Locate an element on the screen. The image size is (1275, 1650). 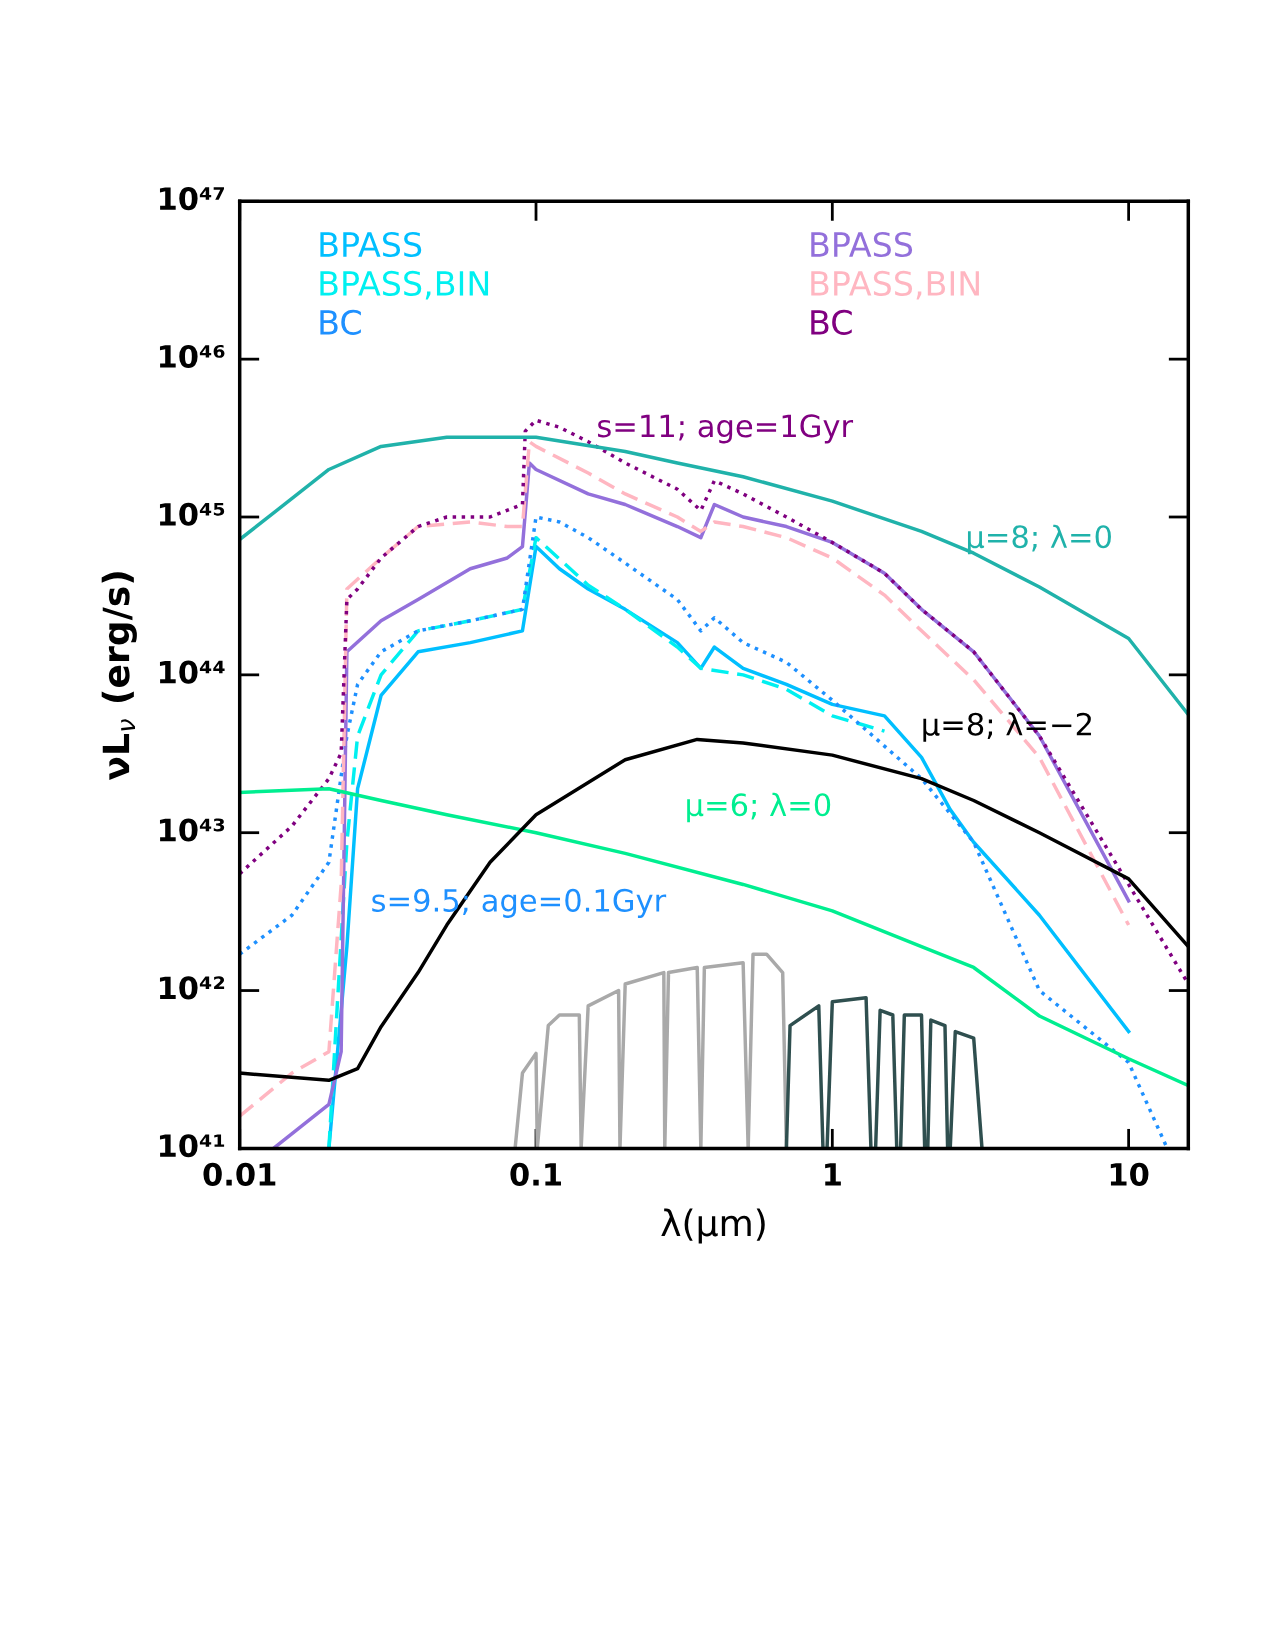
y-tick-label: 10⁴⁴ is located at coordinates (192, 672).